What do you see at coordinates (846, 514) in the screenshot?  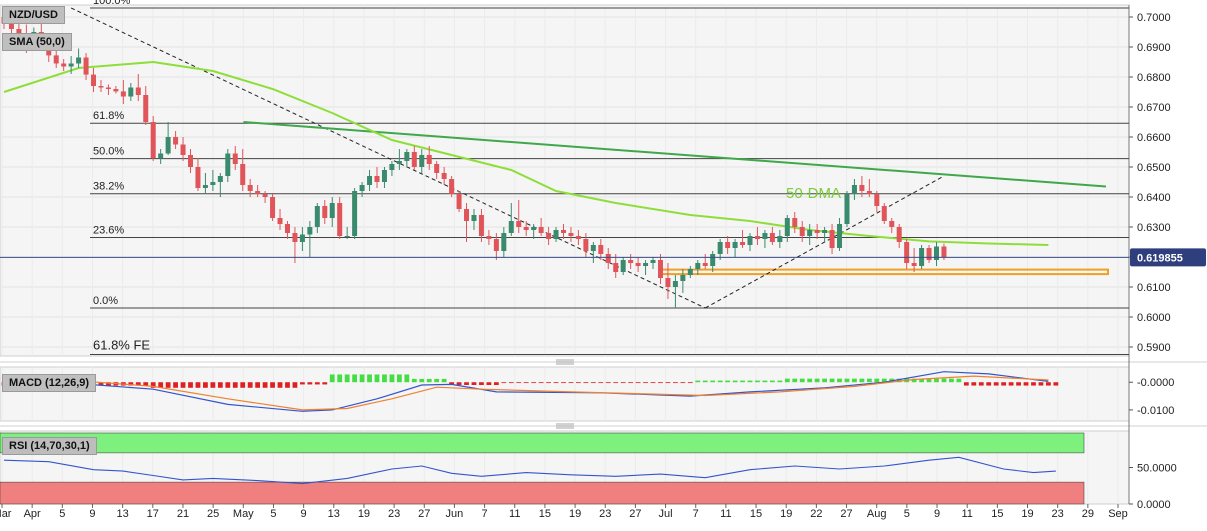 I see `x-tick-label: 27` at bounding box center [846, 514].